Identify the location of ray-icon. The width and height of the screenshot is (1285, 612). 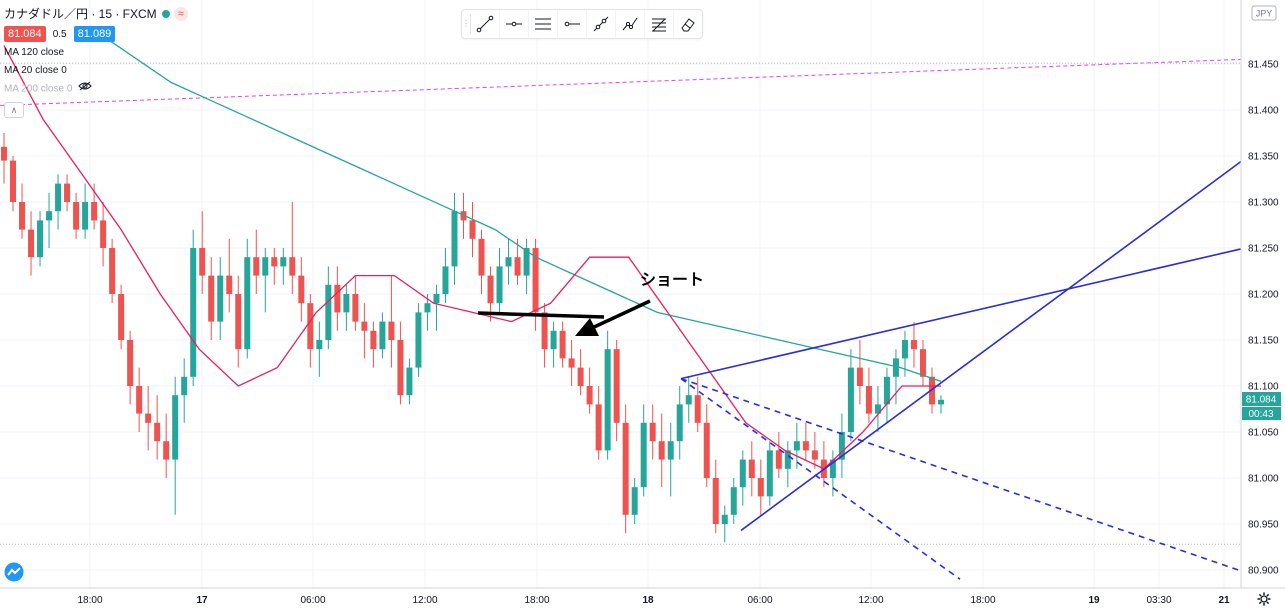
(572, 24).